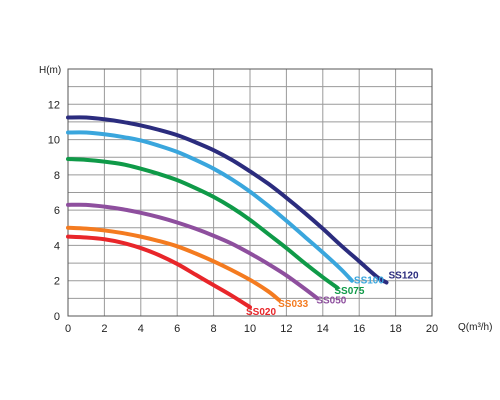  I want to click on y-axis-label: H(m), so click(50, 70).